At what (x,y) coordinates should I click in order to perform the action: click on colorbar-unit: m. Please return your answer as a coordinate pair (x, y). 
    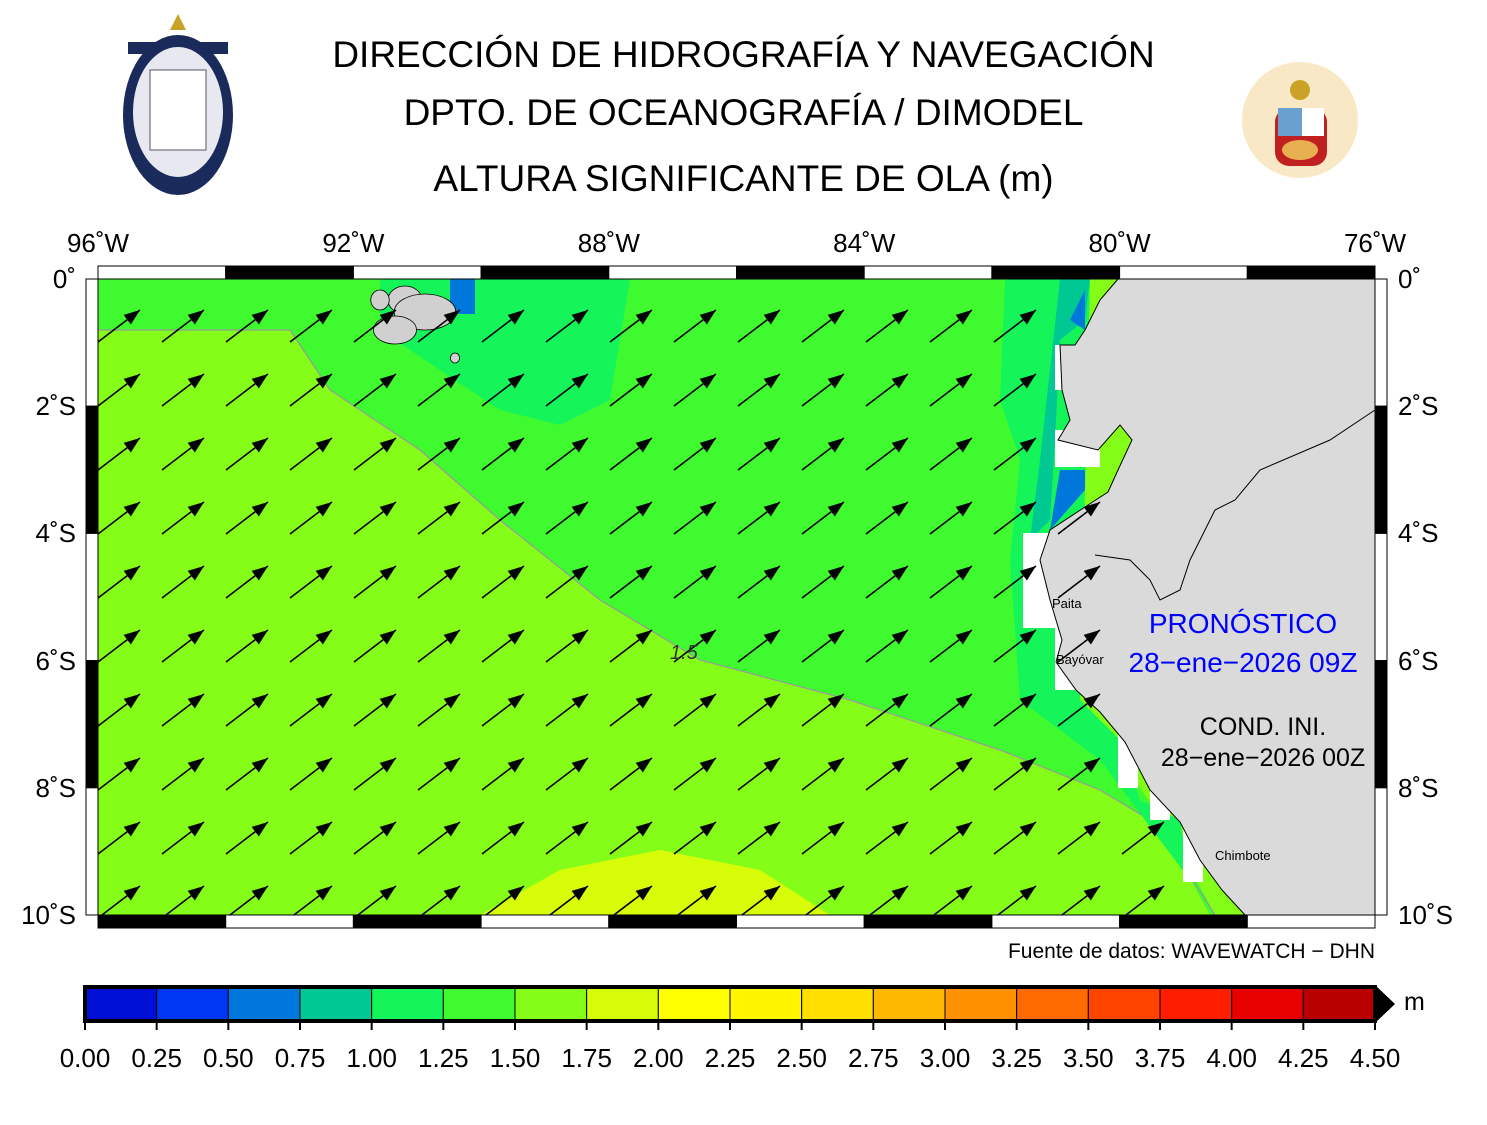
    Looking at the image, I should click on (1414, 1002).